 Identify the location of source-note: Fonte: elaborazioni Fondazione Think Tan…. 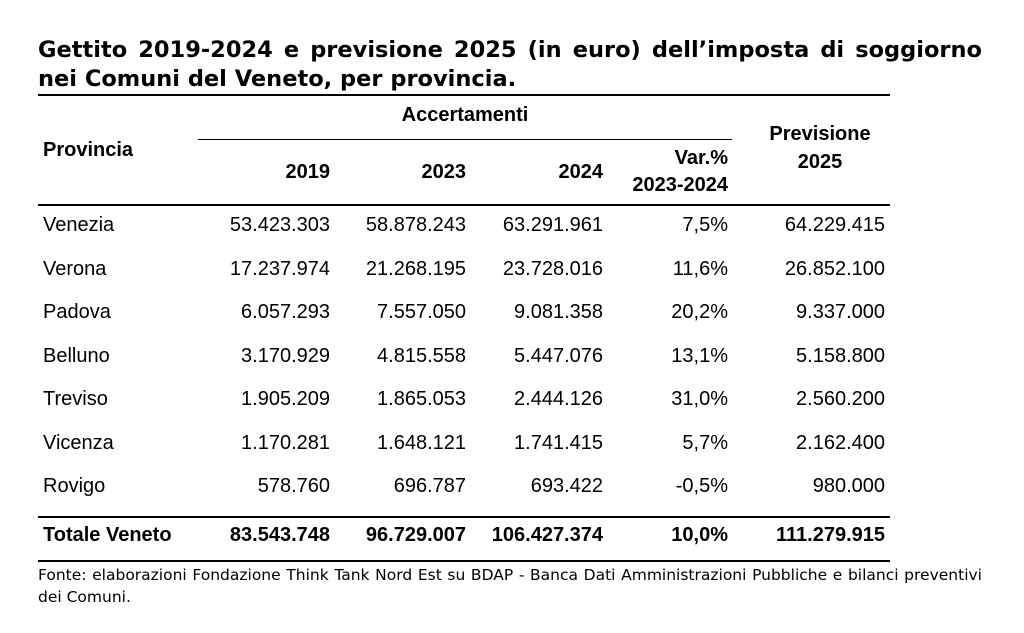
(510, 586).